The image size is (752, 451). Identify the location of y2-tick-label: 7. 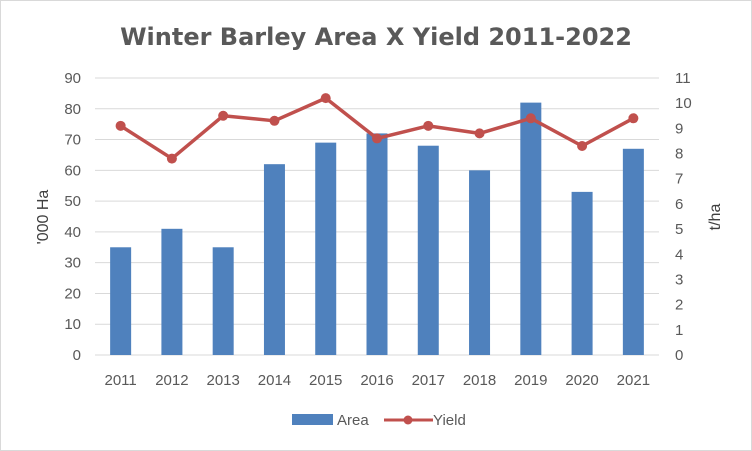
(679, 179).